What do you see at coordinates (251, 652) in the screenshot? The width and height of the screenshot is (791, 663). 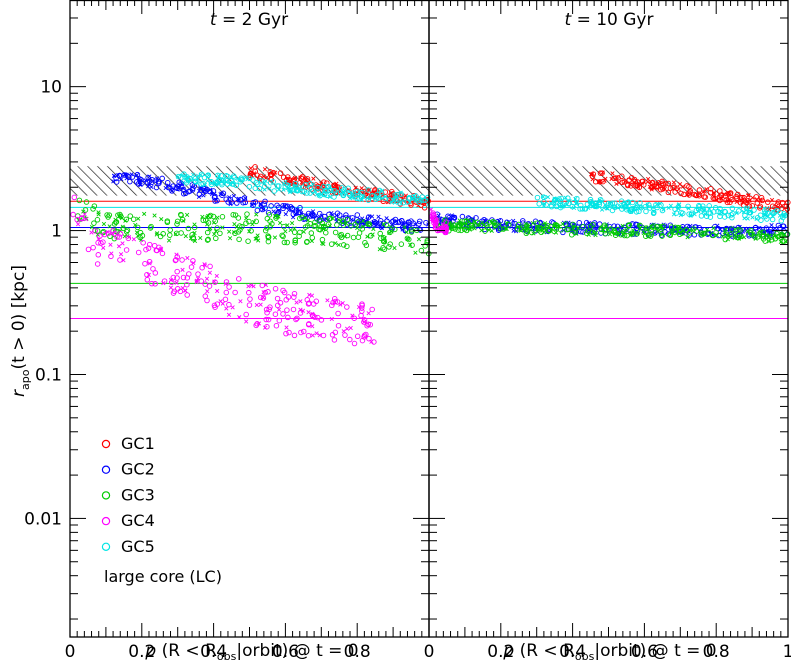 I see `x-axis-label-left: p (R < Robs|orbit) @ t = 0` at bounding box center [251, 652].